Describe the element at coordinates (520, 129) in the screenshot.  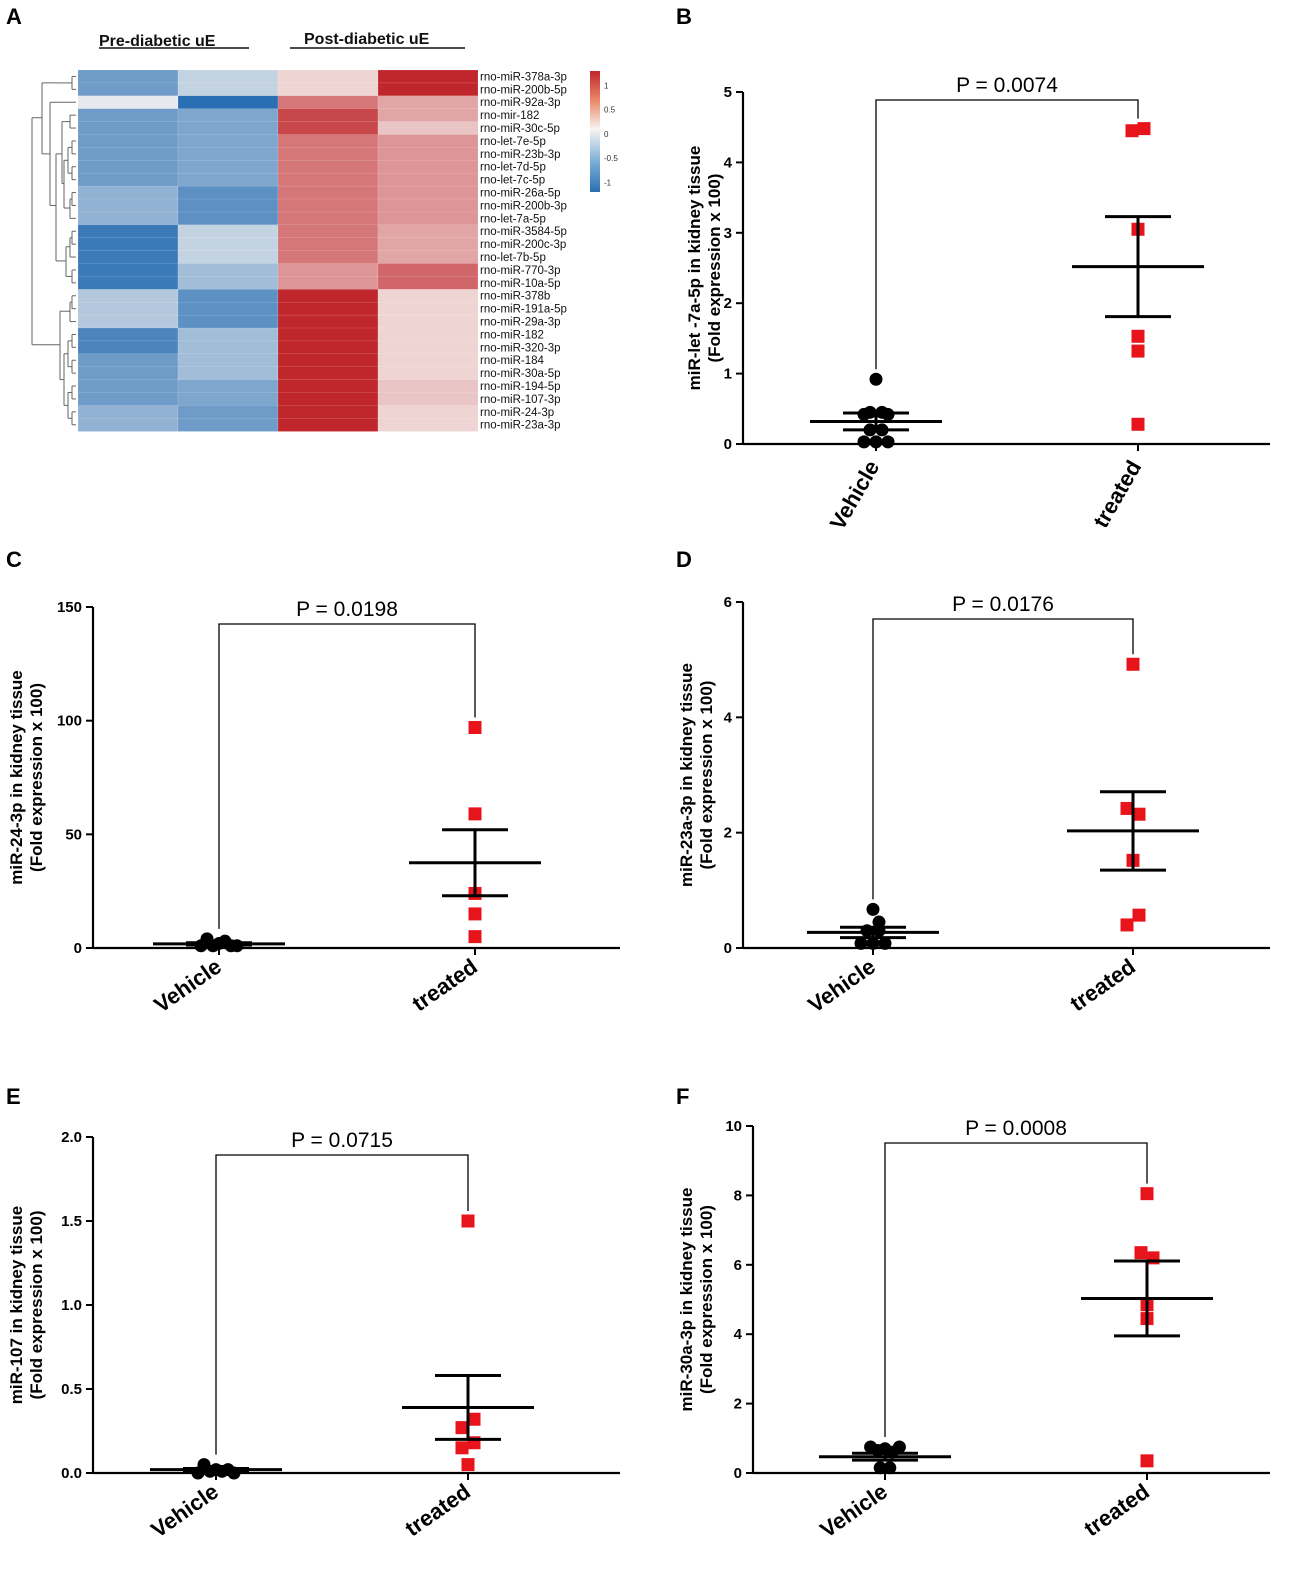
I see `heatmap-row-label: rno-miR-30c-5p` at that location.